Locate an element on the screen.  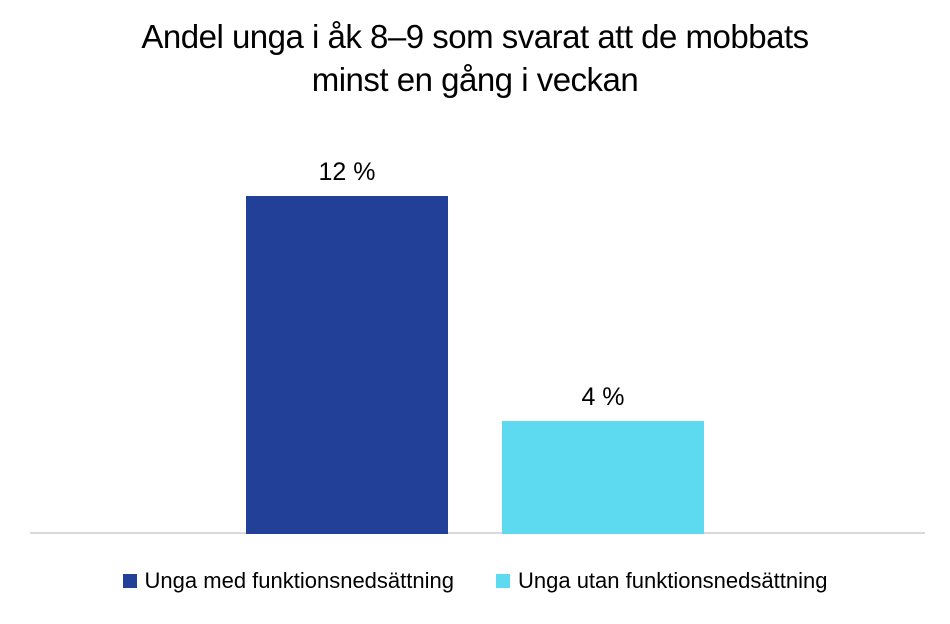
legend-label-utan-funktionsnedsattning: Unga utan funktionsnedsättning is located at coordinates (672, 580).